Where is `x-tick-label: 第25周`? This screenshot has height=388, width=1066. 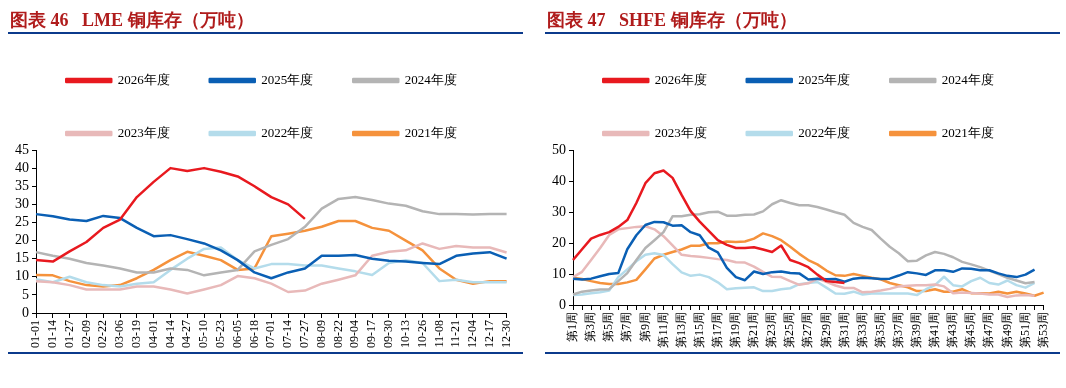 x-tick-label: 第25周 is located at coordinates (789, 330).